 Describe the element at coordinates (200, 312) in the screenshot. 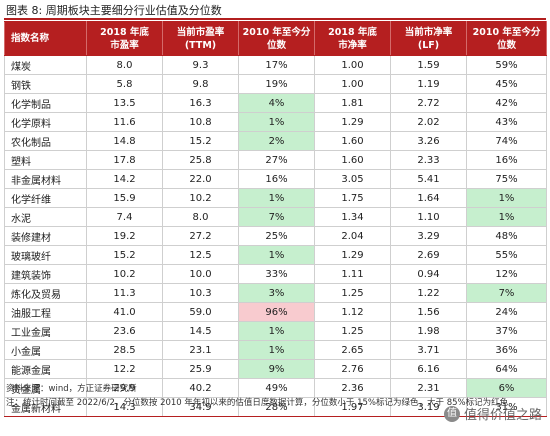

I see `cell-pe-current: 59.0` at that location.